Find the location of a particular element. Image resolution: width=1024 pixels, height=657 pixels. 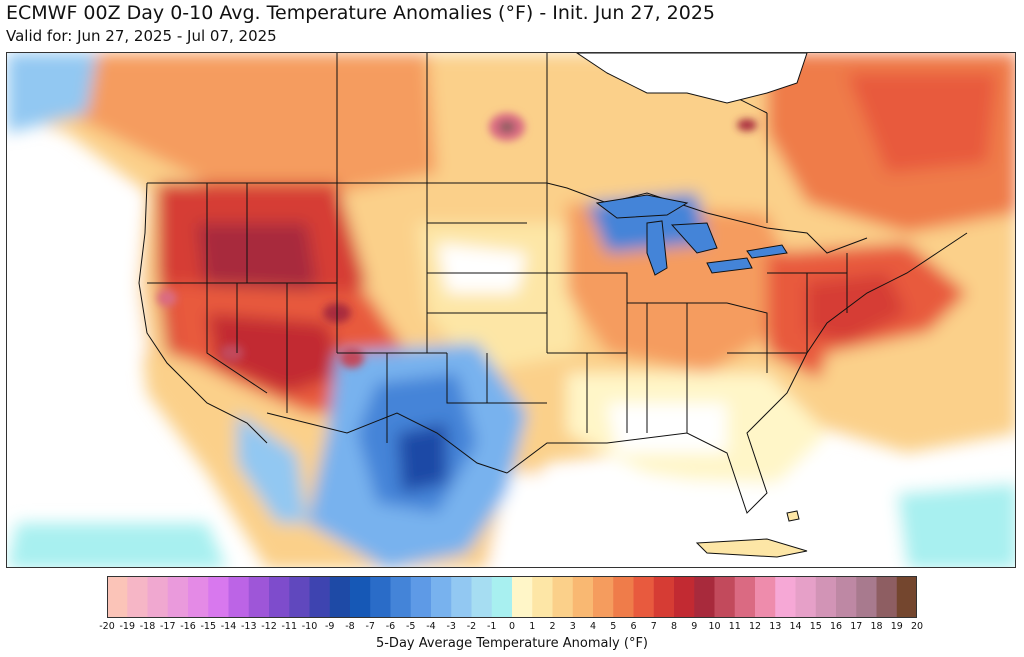

colorbar-tick-label: -11 is located at coordinates (289, 626).